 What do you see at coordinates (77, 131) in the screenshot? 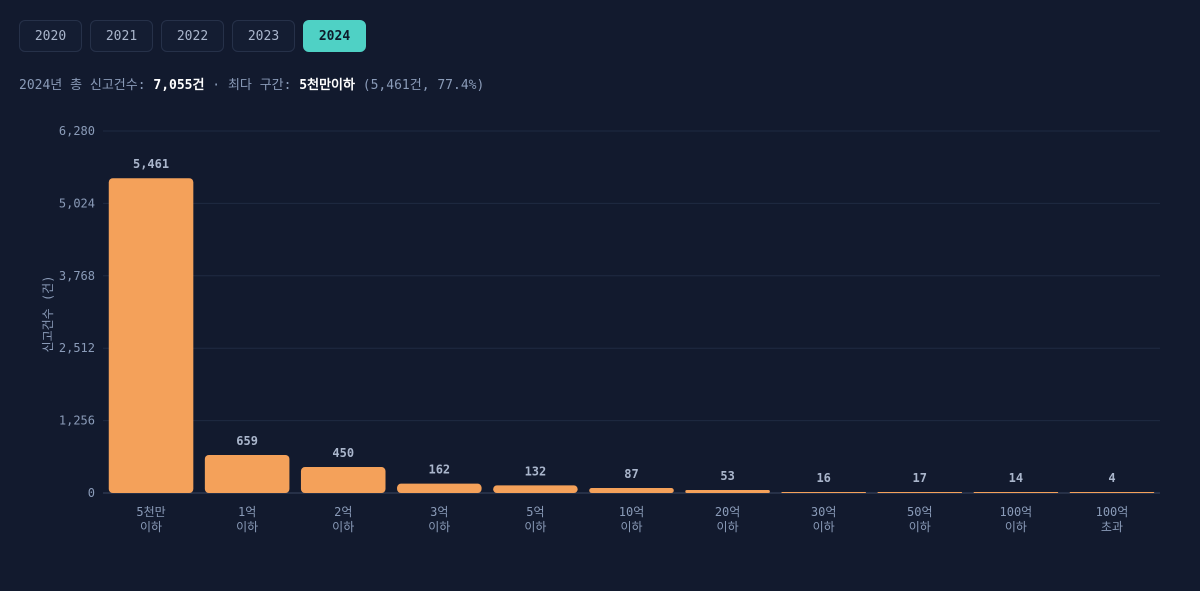
I see `y-tick-label: 6,280` at bounding box center [77, 131].